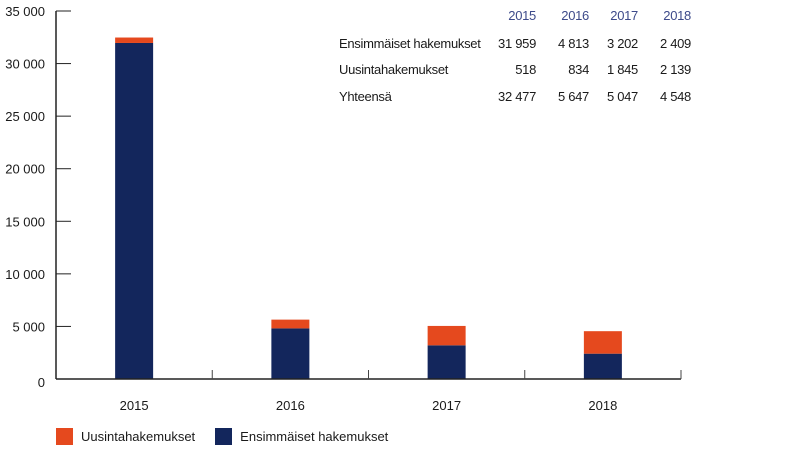  Describe the element at coordinates (41, 382) in the screenshot. I see `y-tick-label: 0` at that location.